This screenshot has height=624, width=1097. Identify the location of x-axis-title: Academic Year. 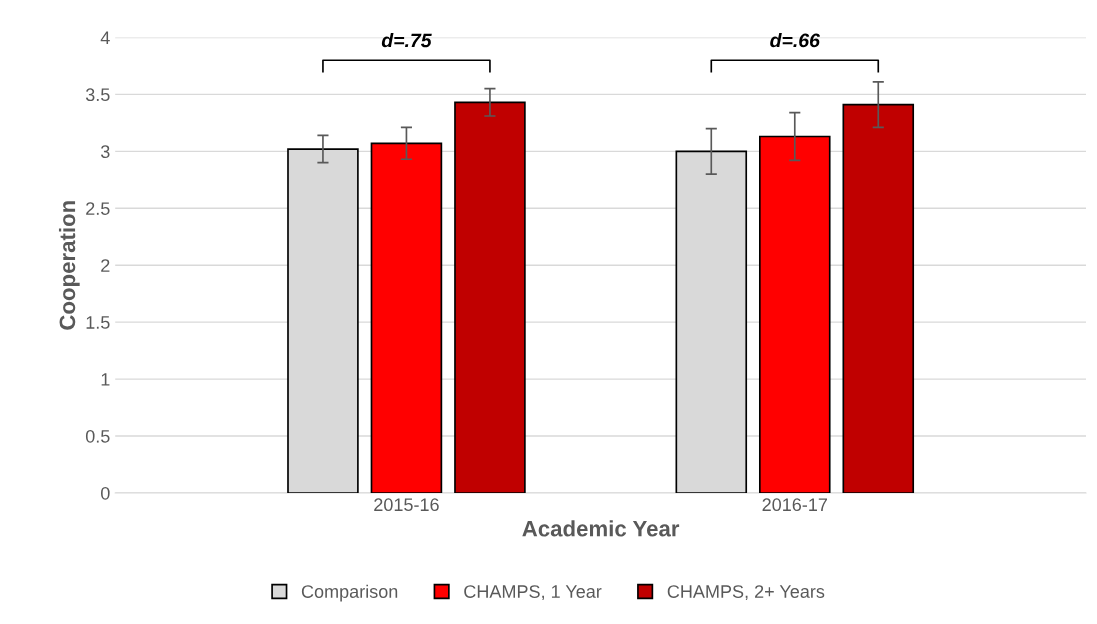
(601, 528).